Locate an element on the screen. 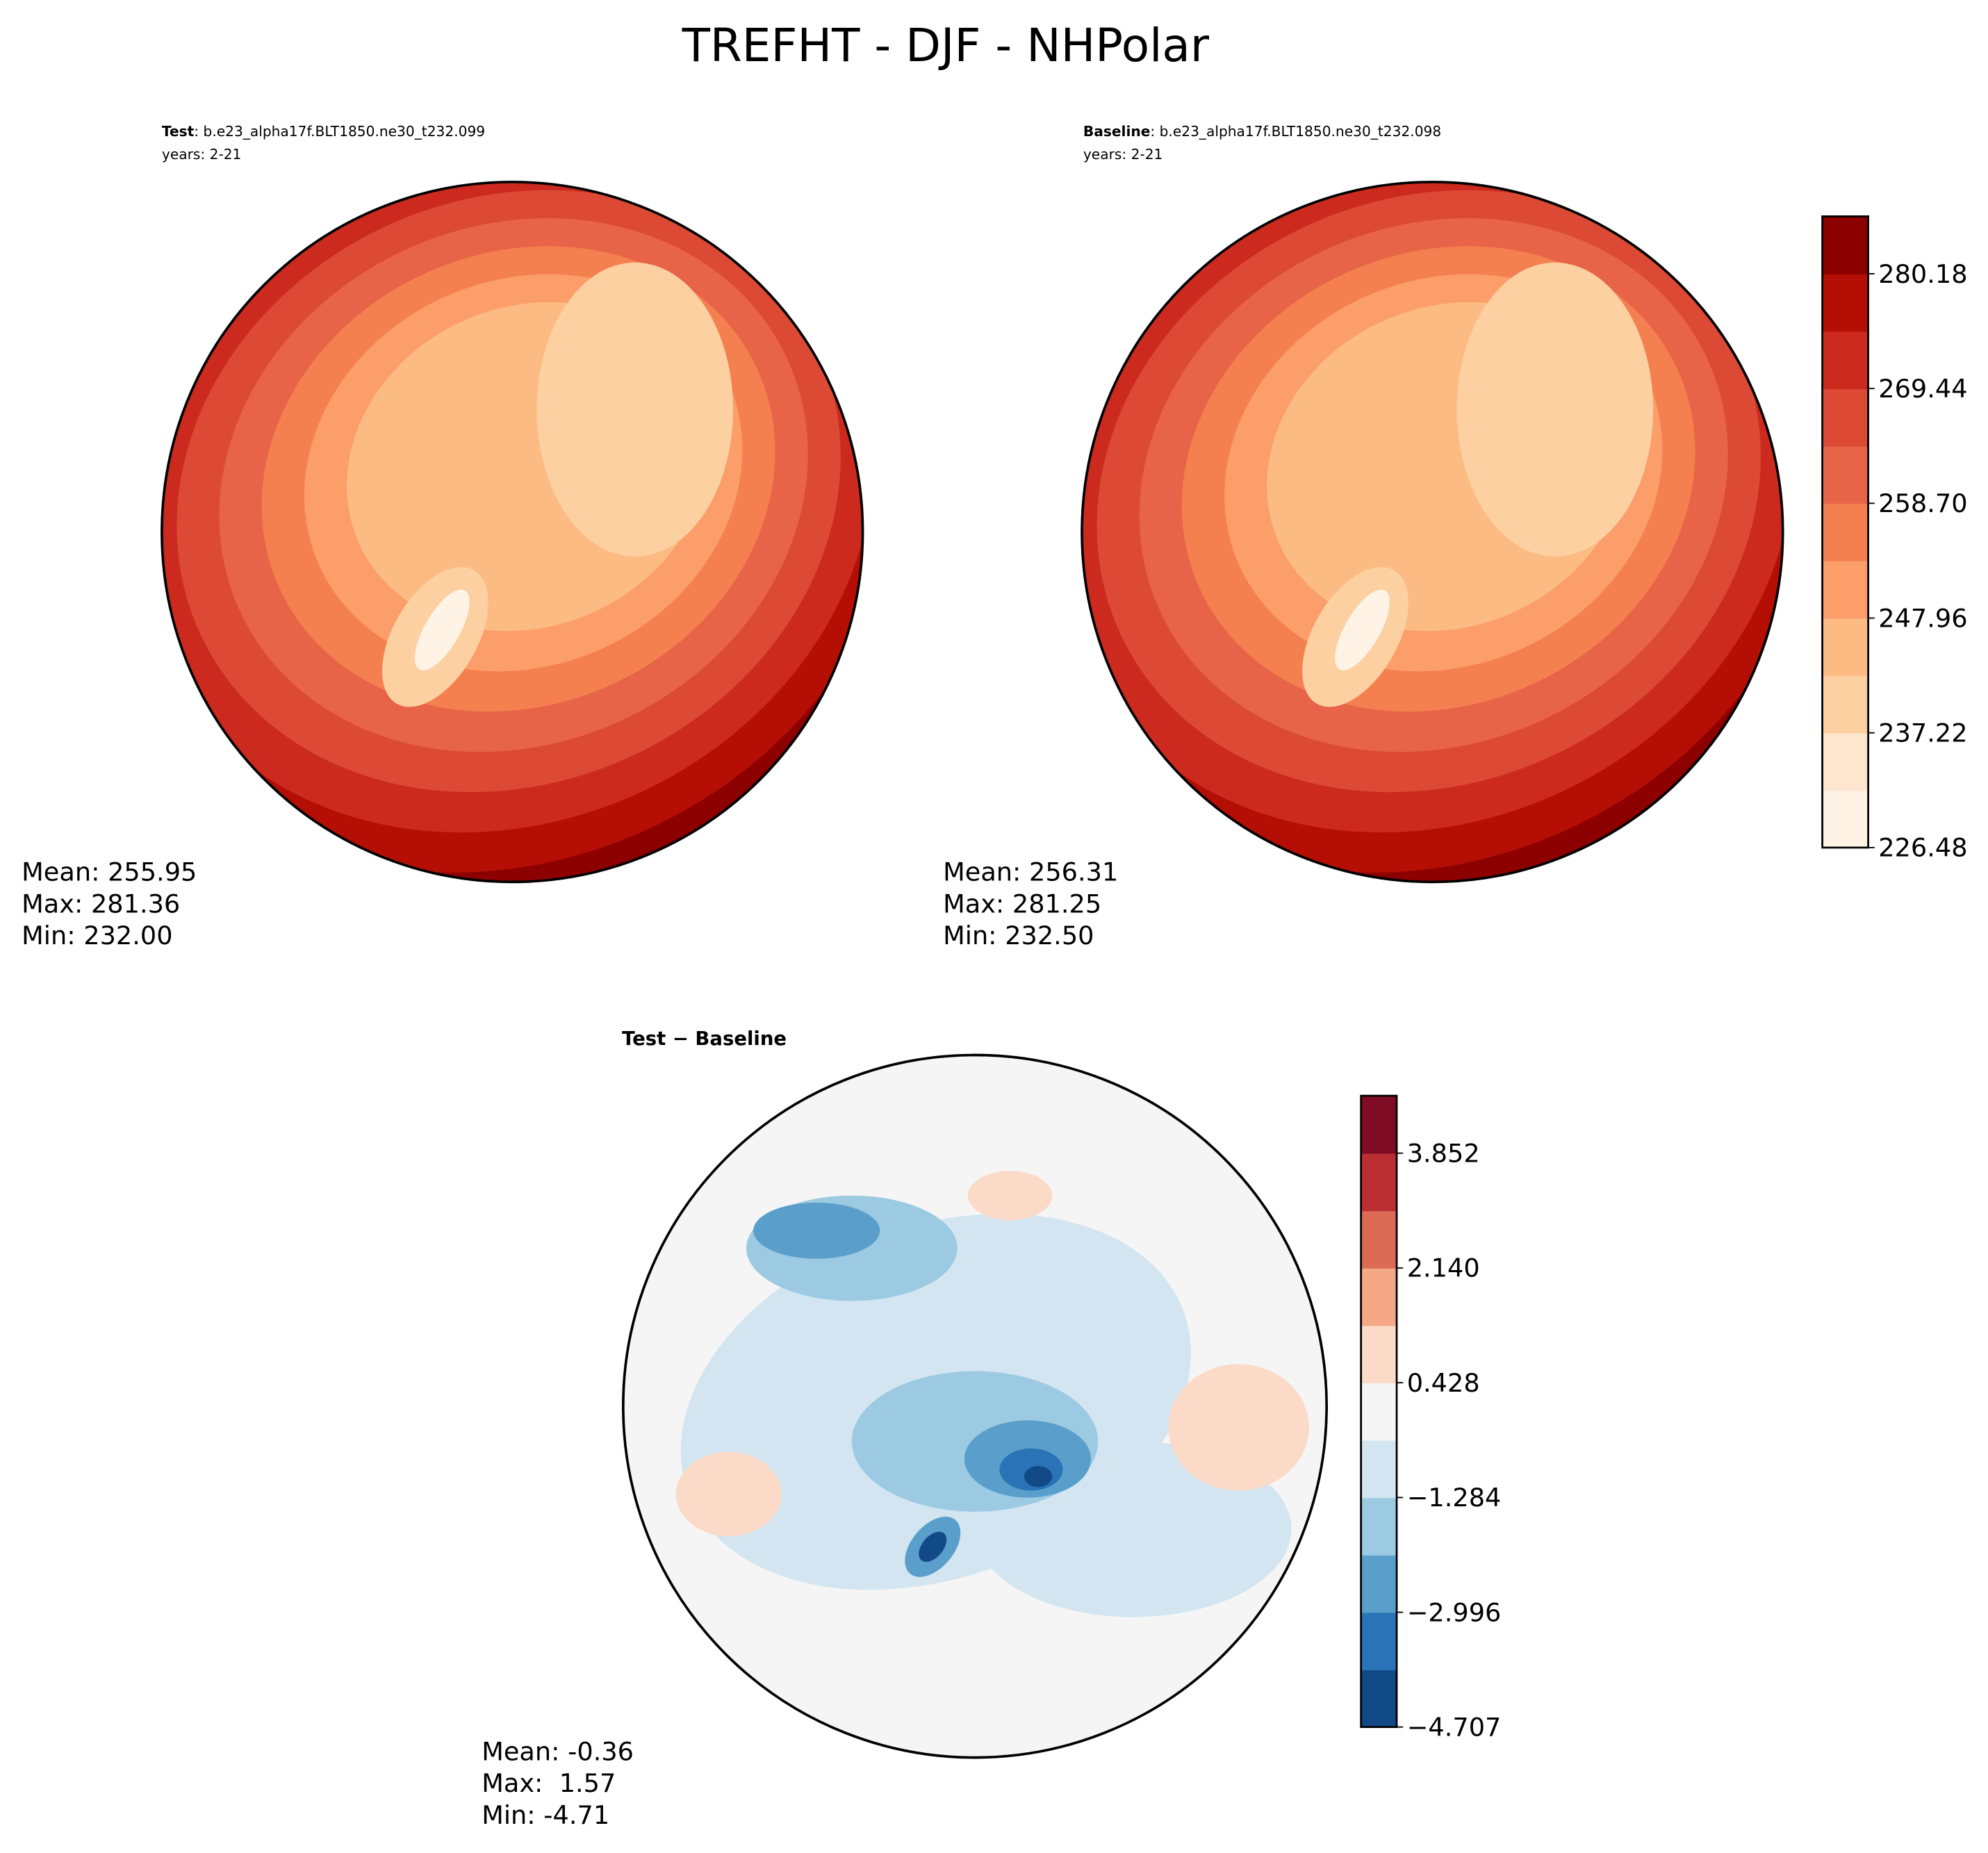 The width and height of the screenshot is (1988, 1853). colorbar-tick-label: 258.70 is located at coordinates (1922, 503).